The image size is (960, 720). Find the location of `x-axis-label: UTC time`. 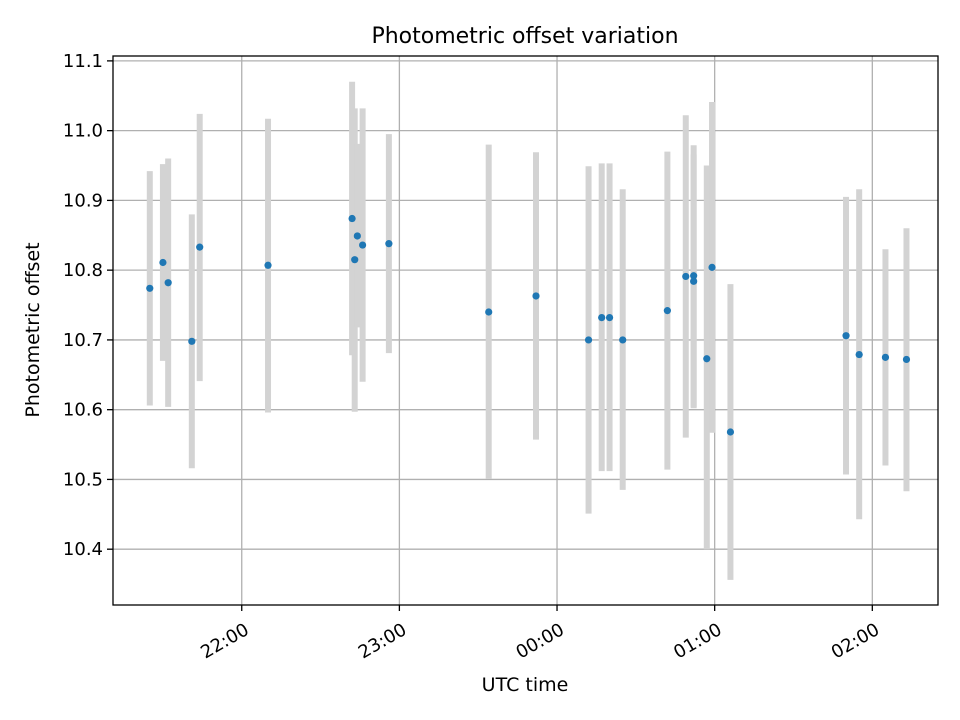

x-axis-label: UTC time is located at coordinates (525, 685).